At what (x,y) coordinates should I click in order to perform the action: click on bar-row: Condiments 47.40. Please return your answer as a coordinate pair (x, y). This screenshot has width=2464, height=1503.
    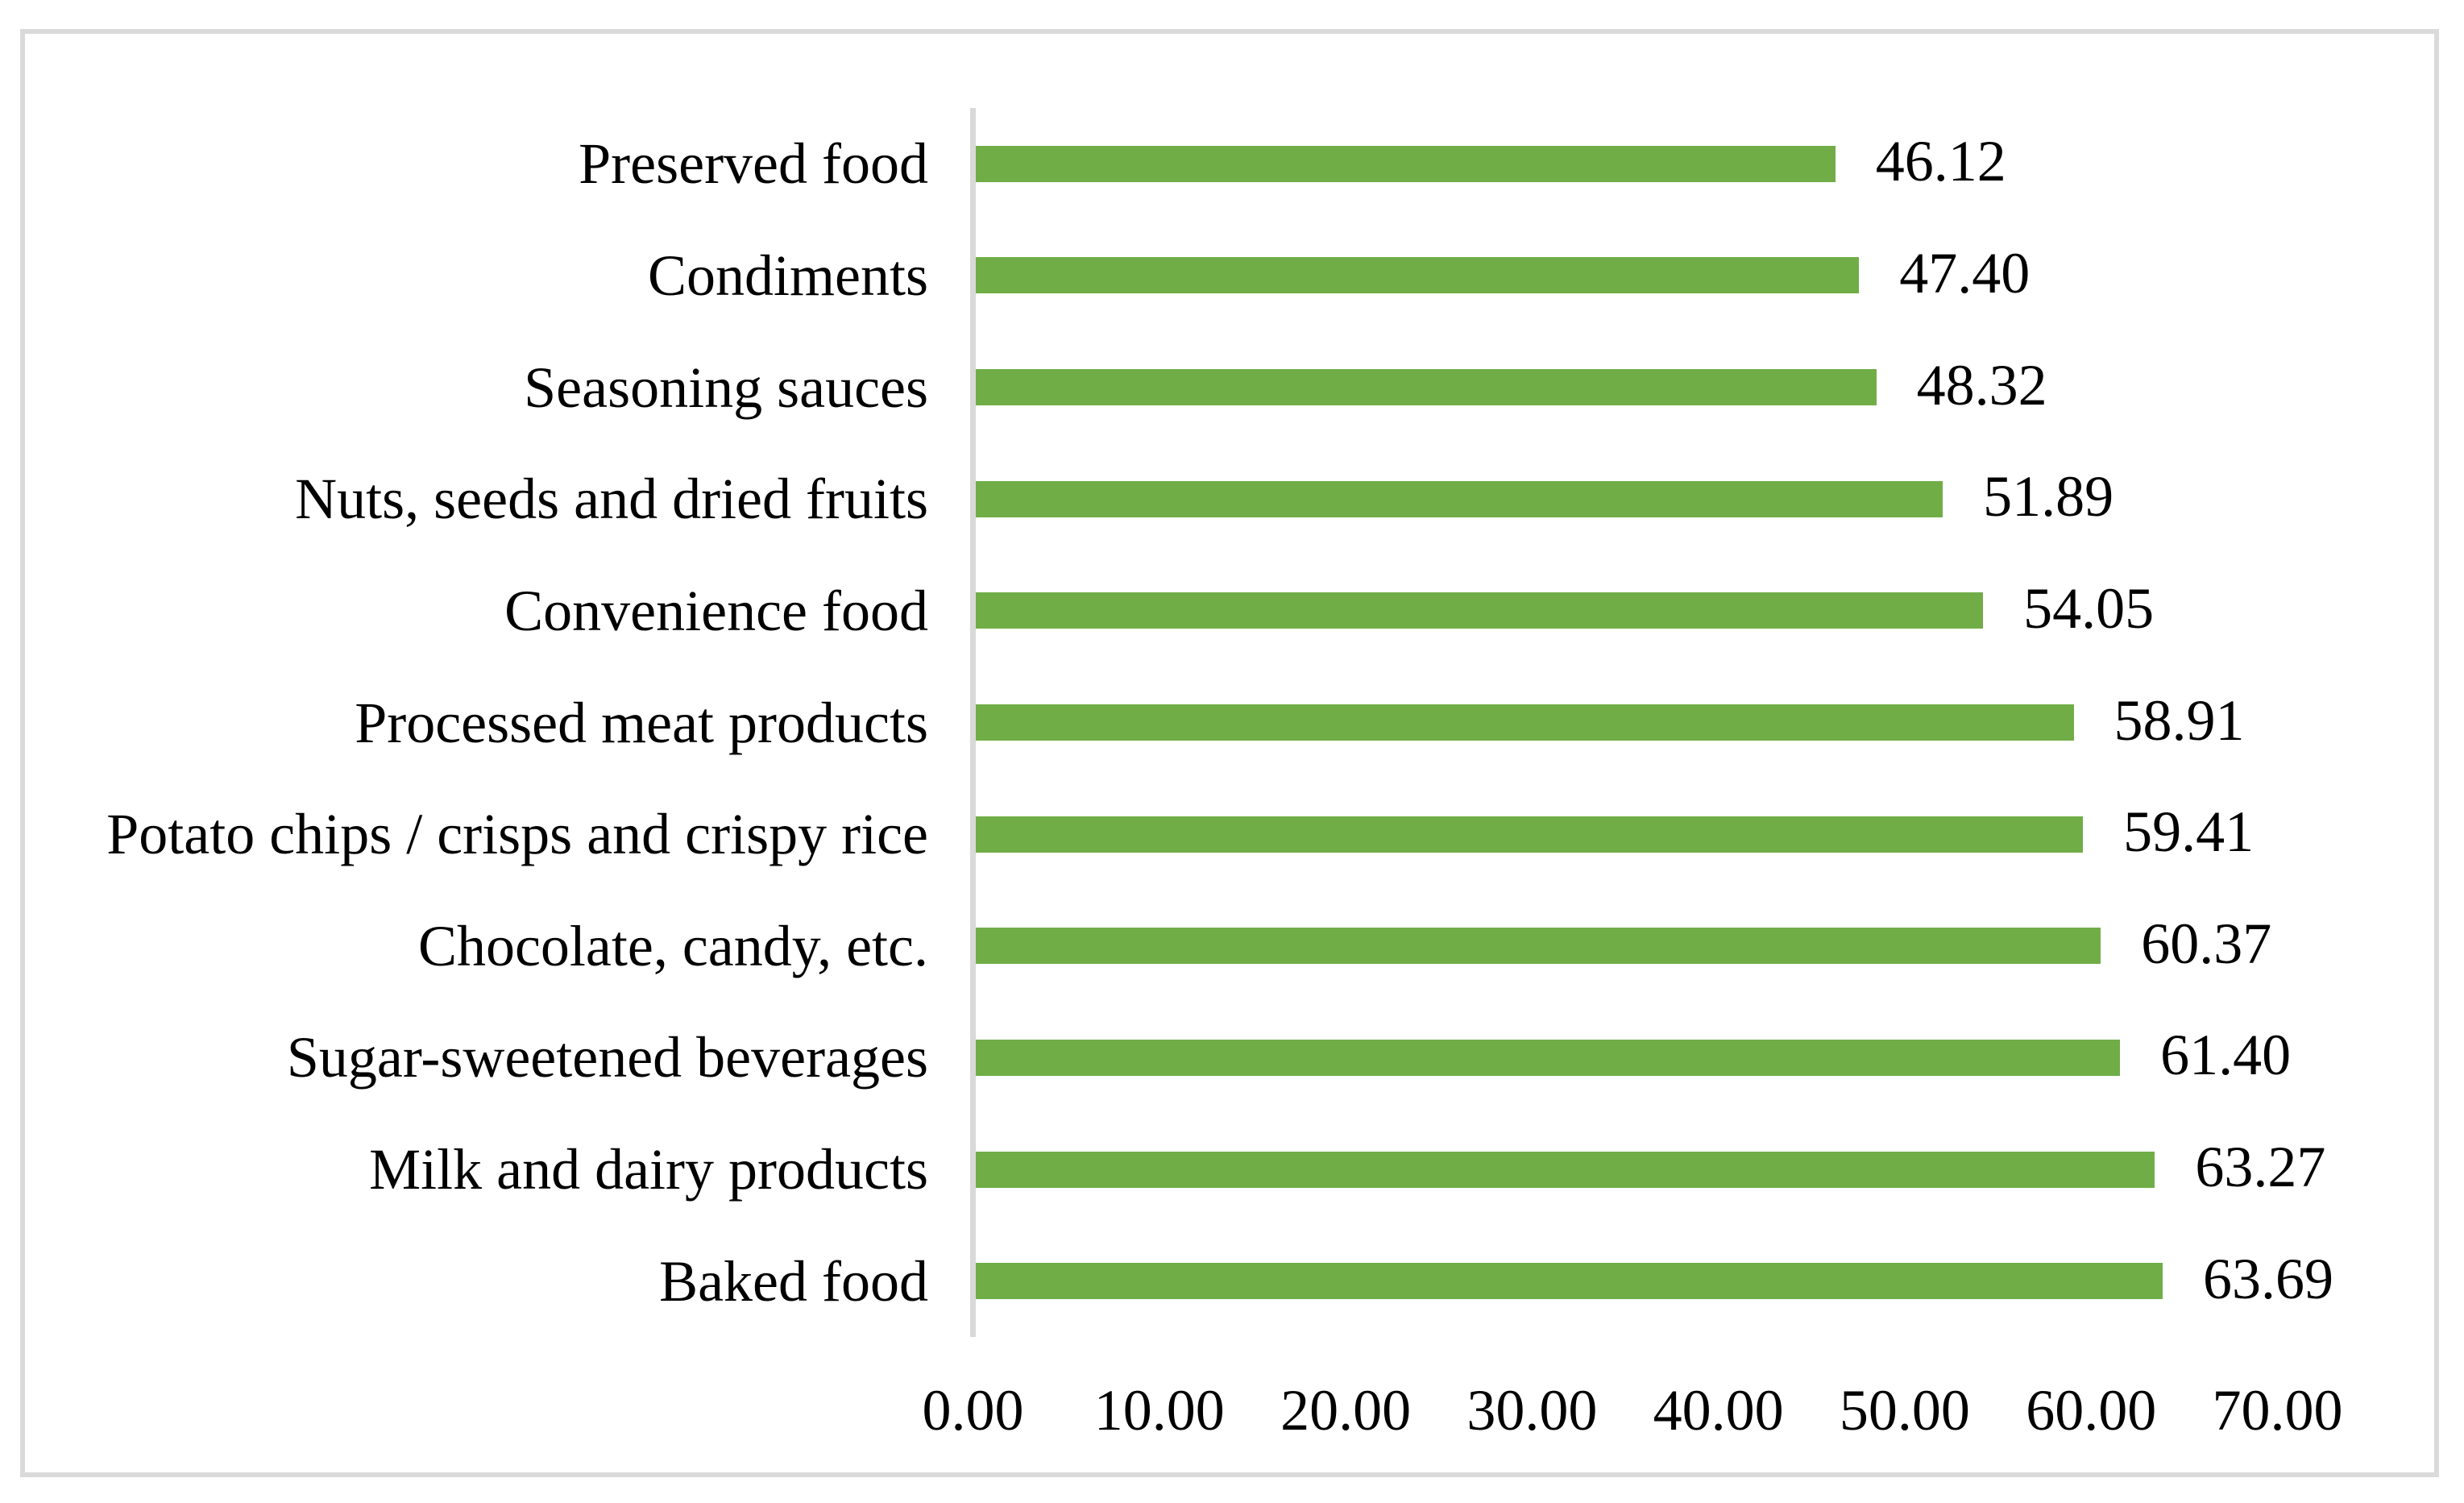
    Looking at the image, I should click on (1229, 276).